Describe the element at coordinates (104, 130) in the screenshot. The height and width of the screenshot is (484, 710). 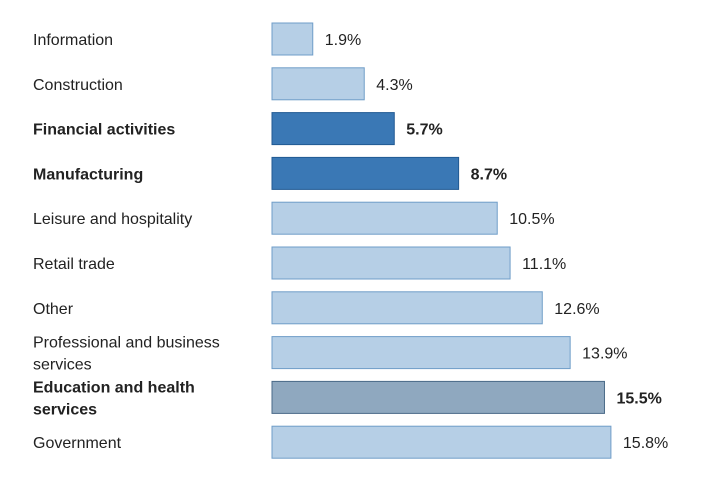
I see `category-label: Financial activities` at that location.